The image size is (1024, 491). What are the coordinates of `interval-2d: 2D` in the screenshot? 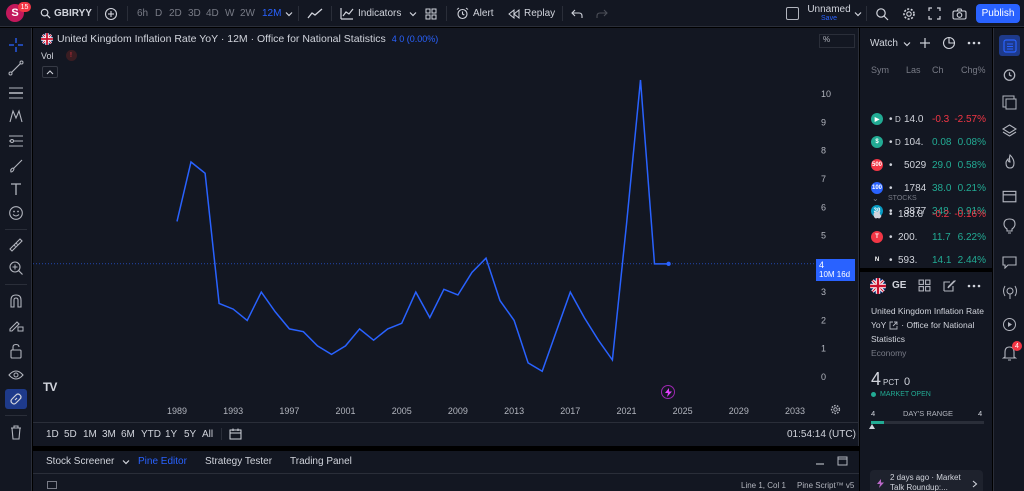 It's located at (175, 13).